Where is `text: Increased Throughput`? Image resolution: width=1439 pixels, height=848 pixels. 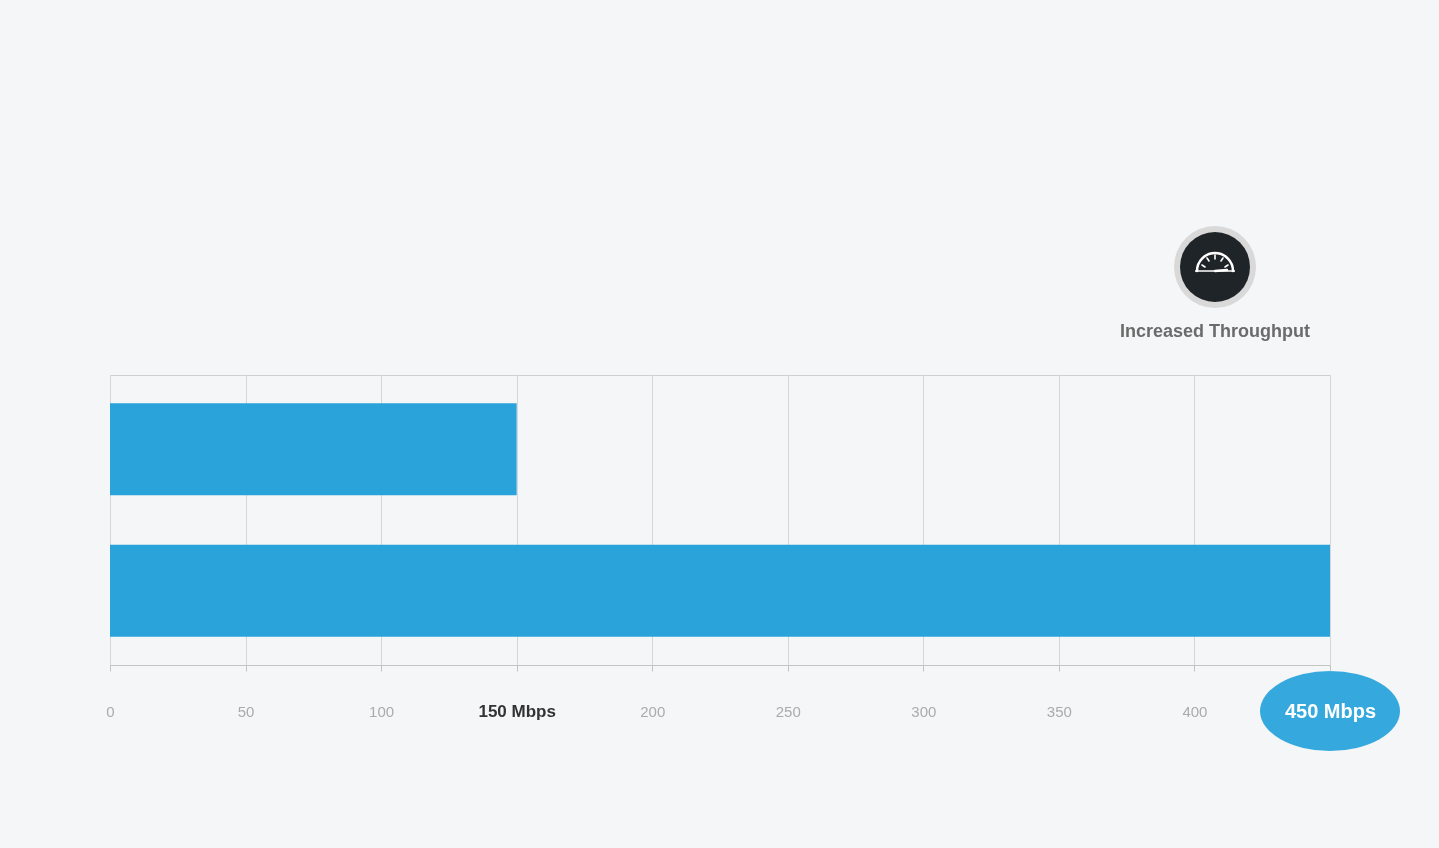
text: Increased Throughput is located at coordinates (1215, 331).